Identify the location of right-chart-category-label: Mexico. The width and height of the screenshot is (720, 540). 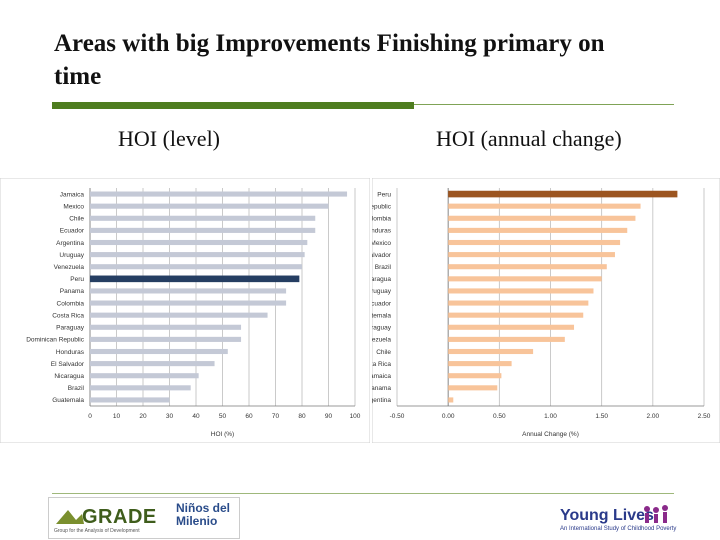
(381, 243).